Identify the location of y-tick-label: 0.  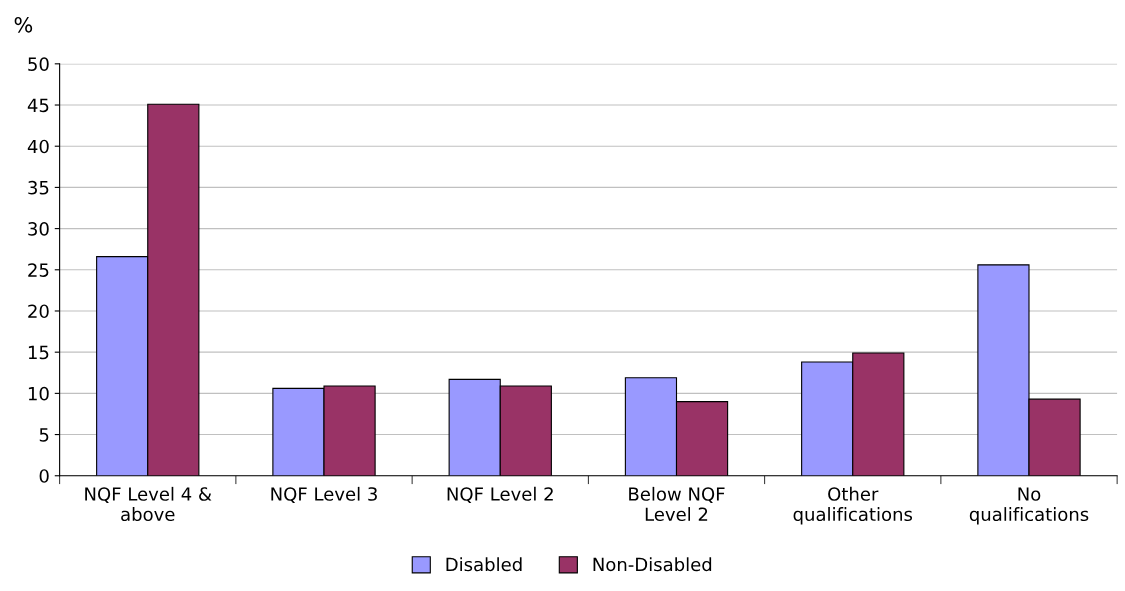
(44, 476).